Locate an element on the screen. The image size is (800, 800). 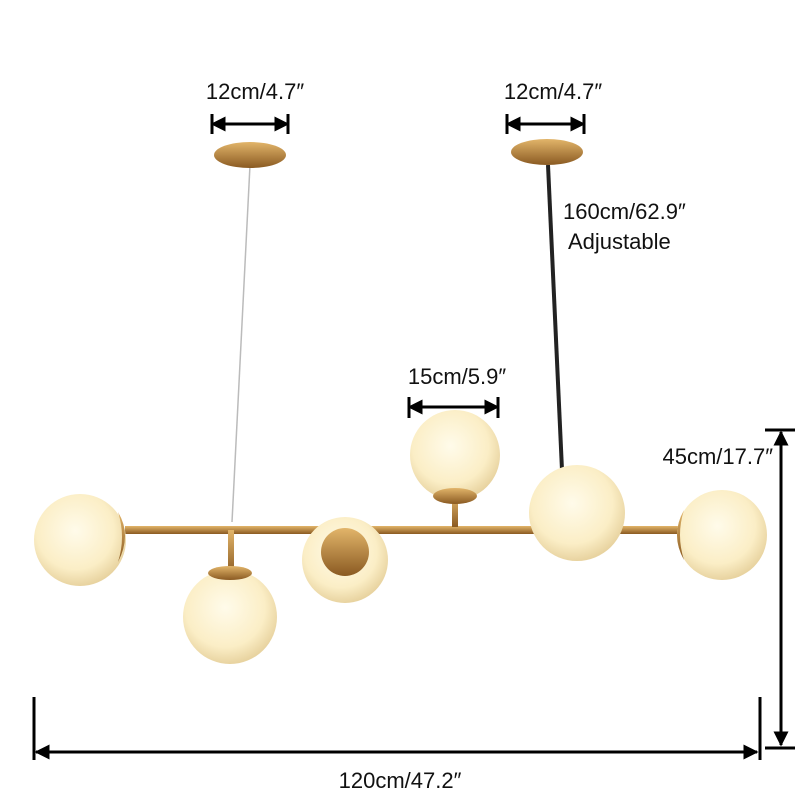
dimension-label: 15cm/5.9″ is located at coordinates (457, 376).